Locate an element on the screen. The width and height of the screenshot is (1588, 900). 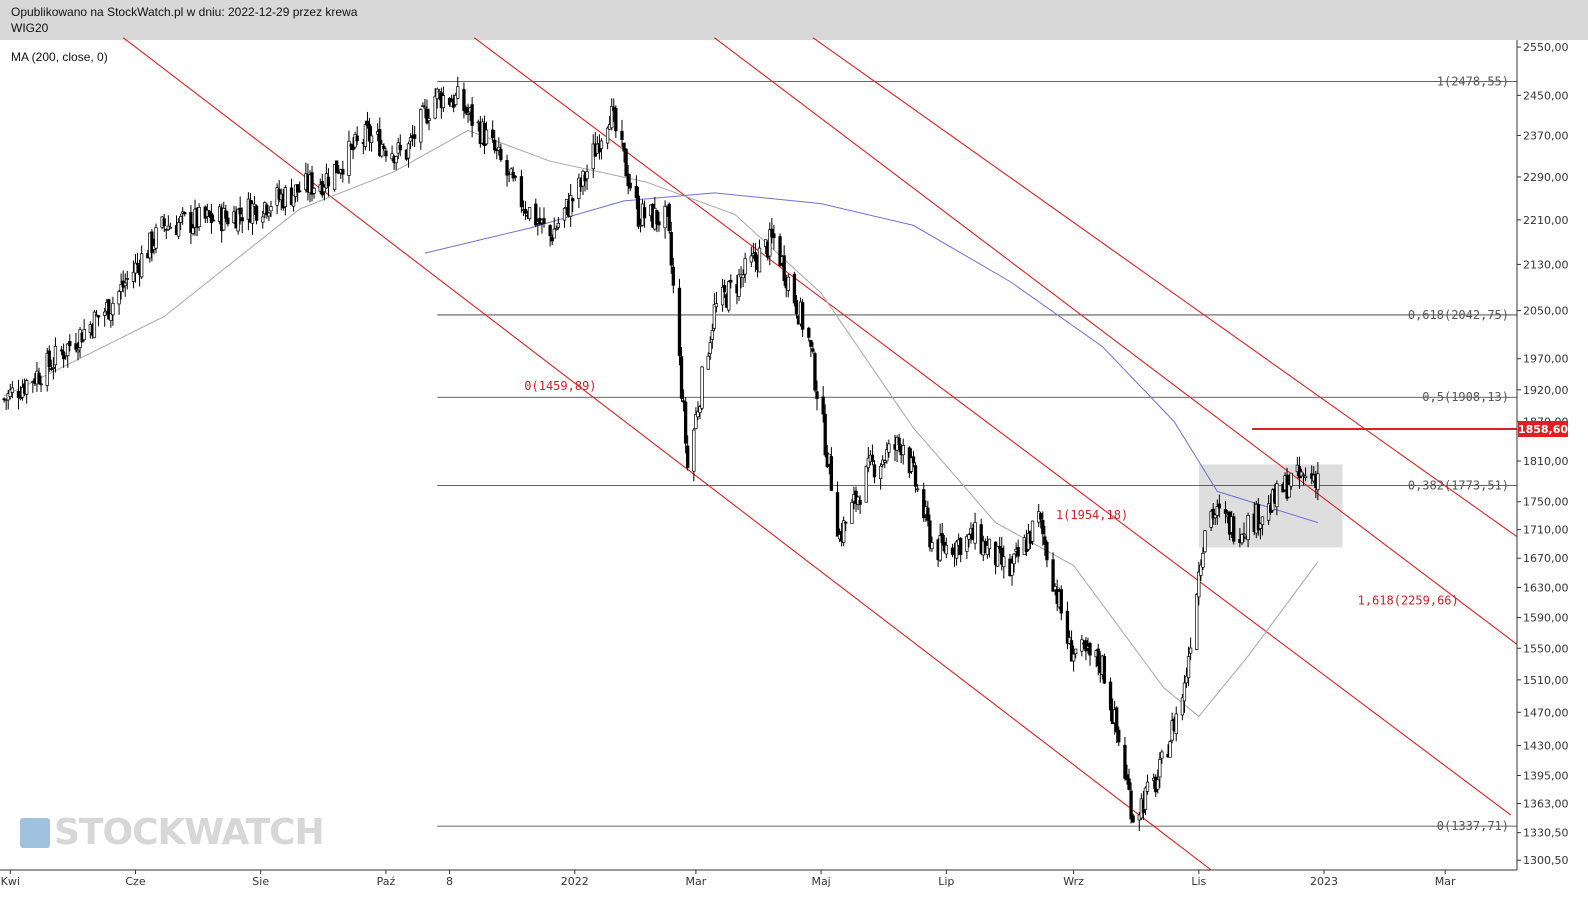
time-tick-label: 2023 is located at coordinates (1324, 881).